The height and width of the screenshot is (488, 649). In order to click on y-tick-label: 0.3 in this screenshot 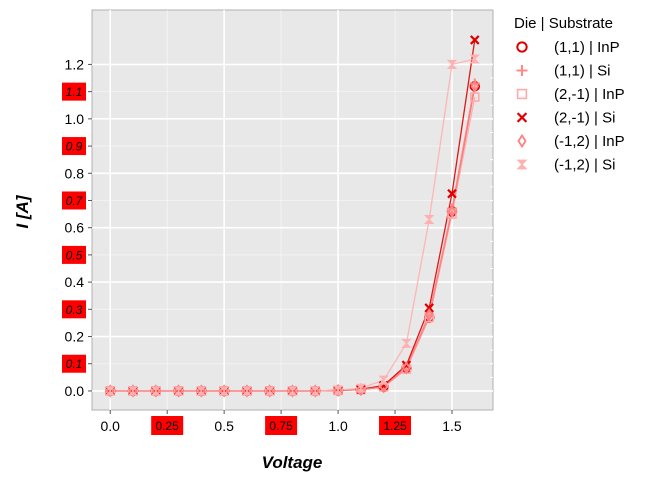, I will do `click(74, 310)`.